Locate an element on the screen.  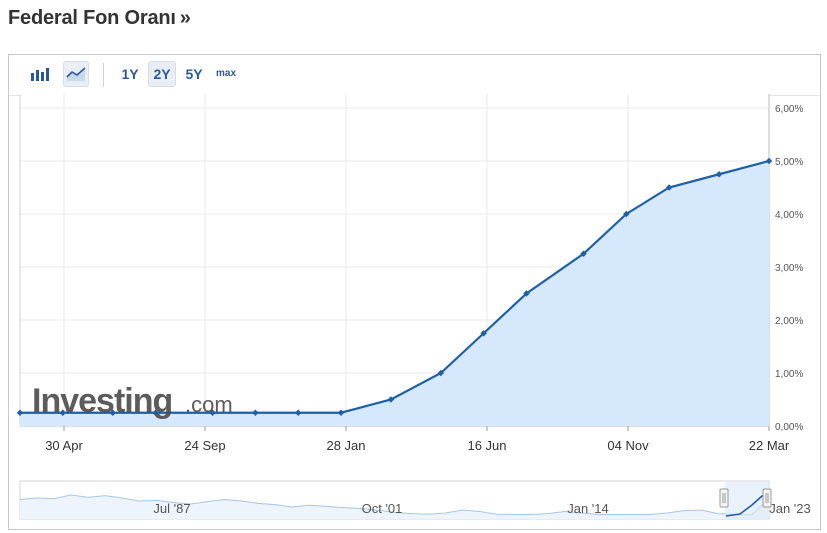
y-tick-label: 1,00% is located at coordinates (789, 374).